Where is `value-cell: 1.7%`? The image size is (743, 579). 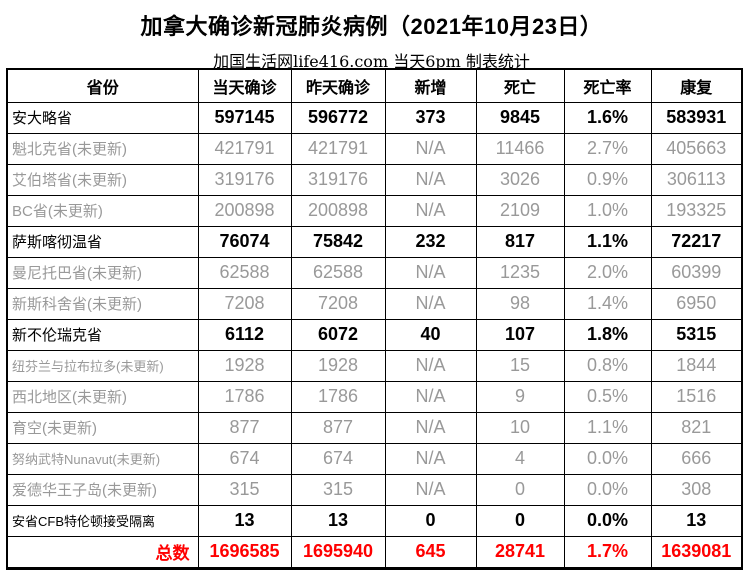
value-cell: 1.7% is located at coordinates (607, 552).